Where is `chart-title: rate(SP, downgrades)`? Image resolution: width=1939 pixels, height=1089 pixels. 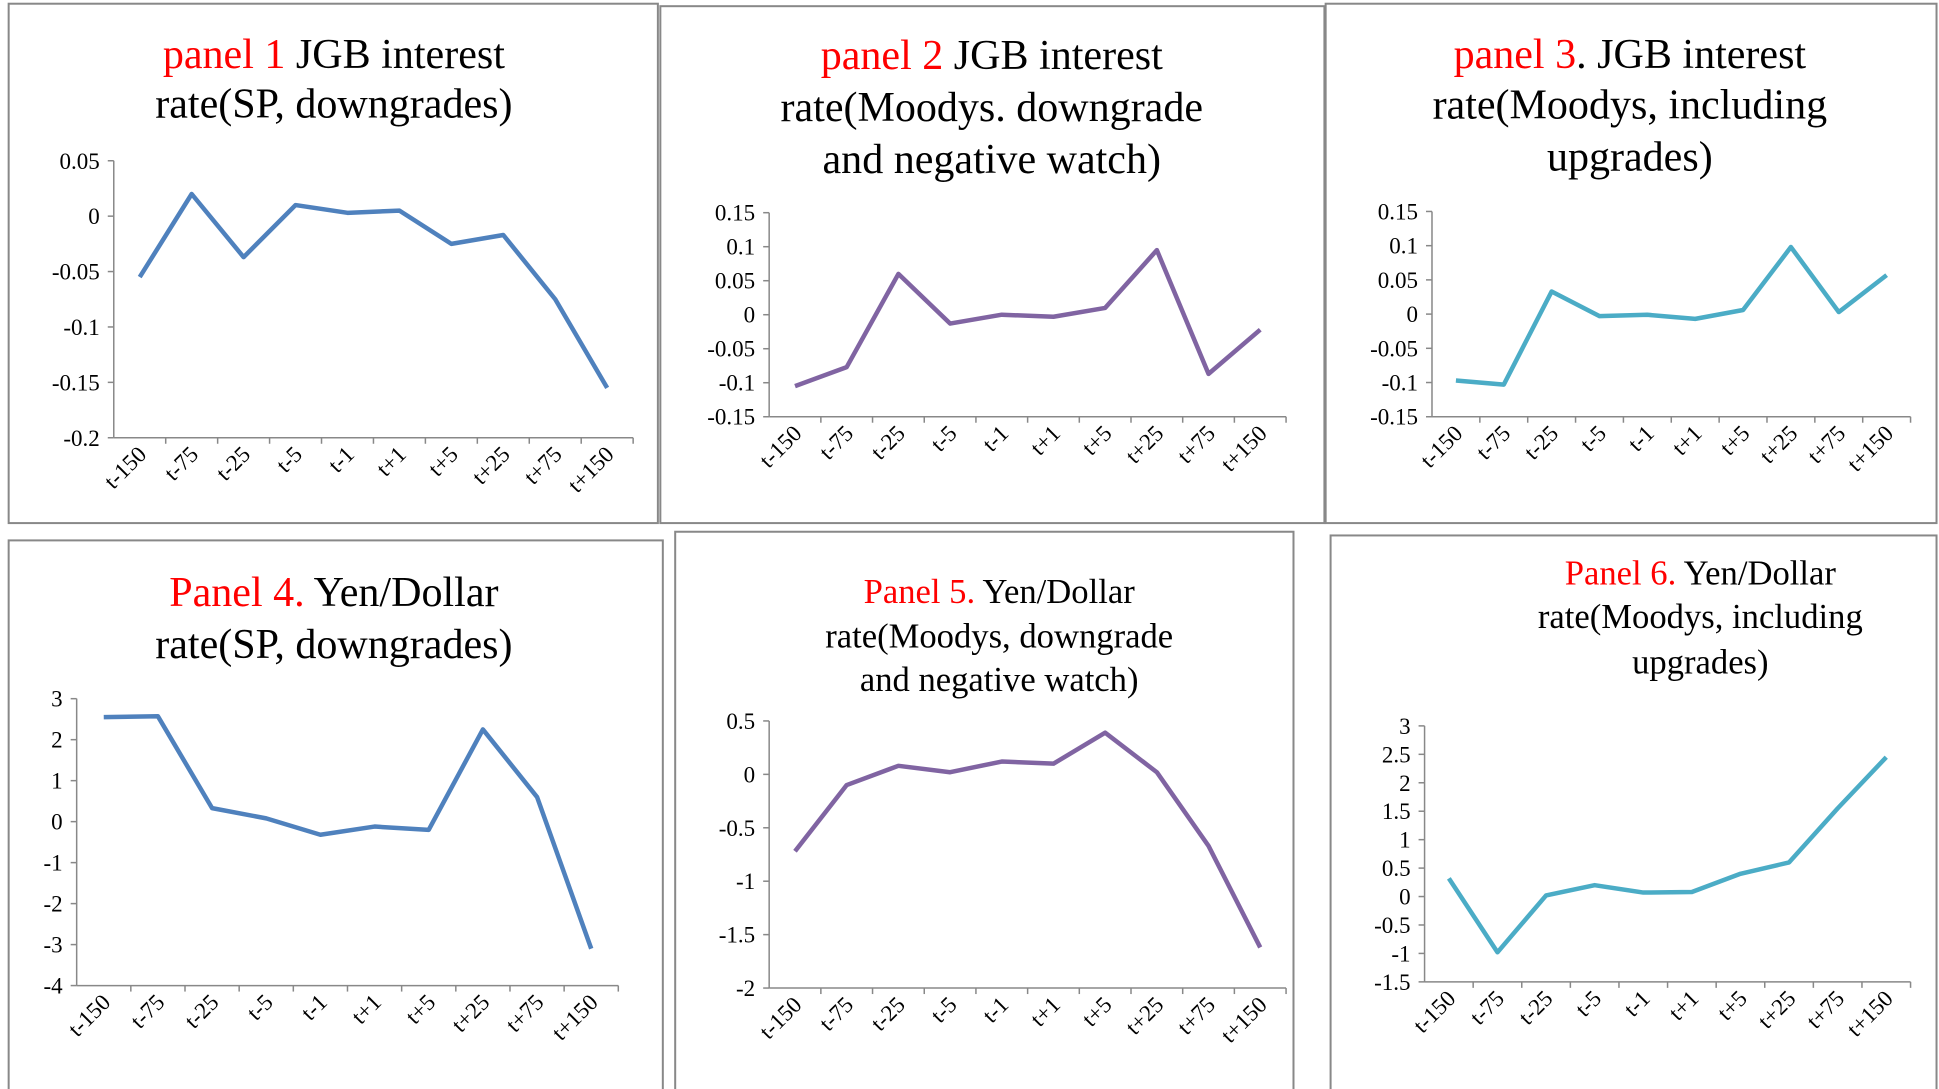
chart-title: rate(SP, downgrades) is located at coordinates (333, 104).